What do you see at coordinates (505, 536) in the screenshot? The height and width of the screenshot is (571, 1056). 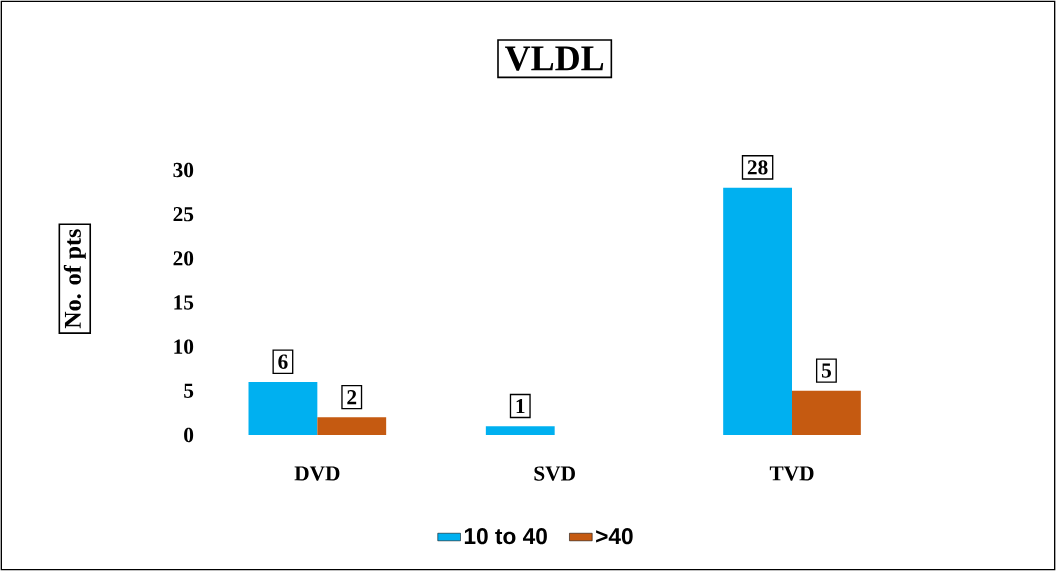 I see `legend-label: 10 to 40` at bounding box center [505, 536].